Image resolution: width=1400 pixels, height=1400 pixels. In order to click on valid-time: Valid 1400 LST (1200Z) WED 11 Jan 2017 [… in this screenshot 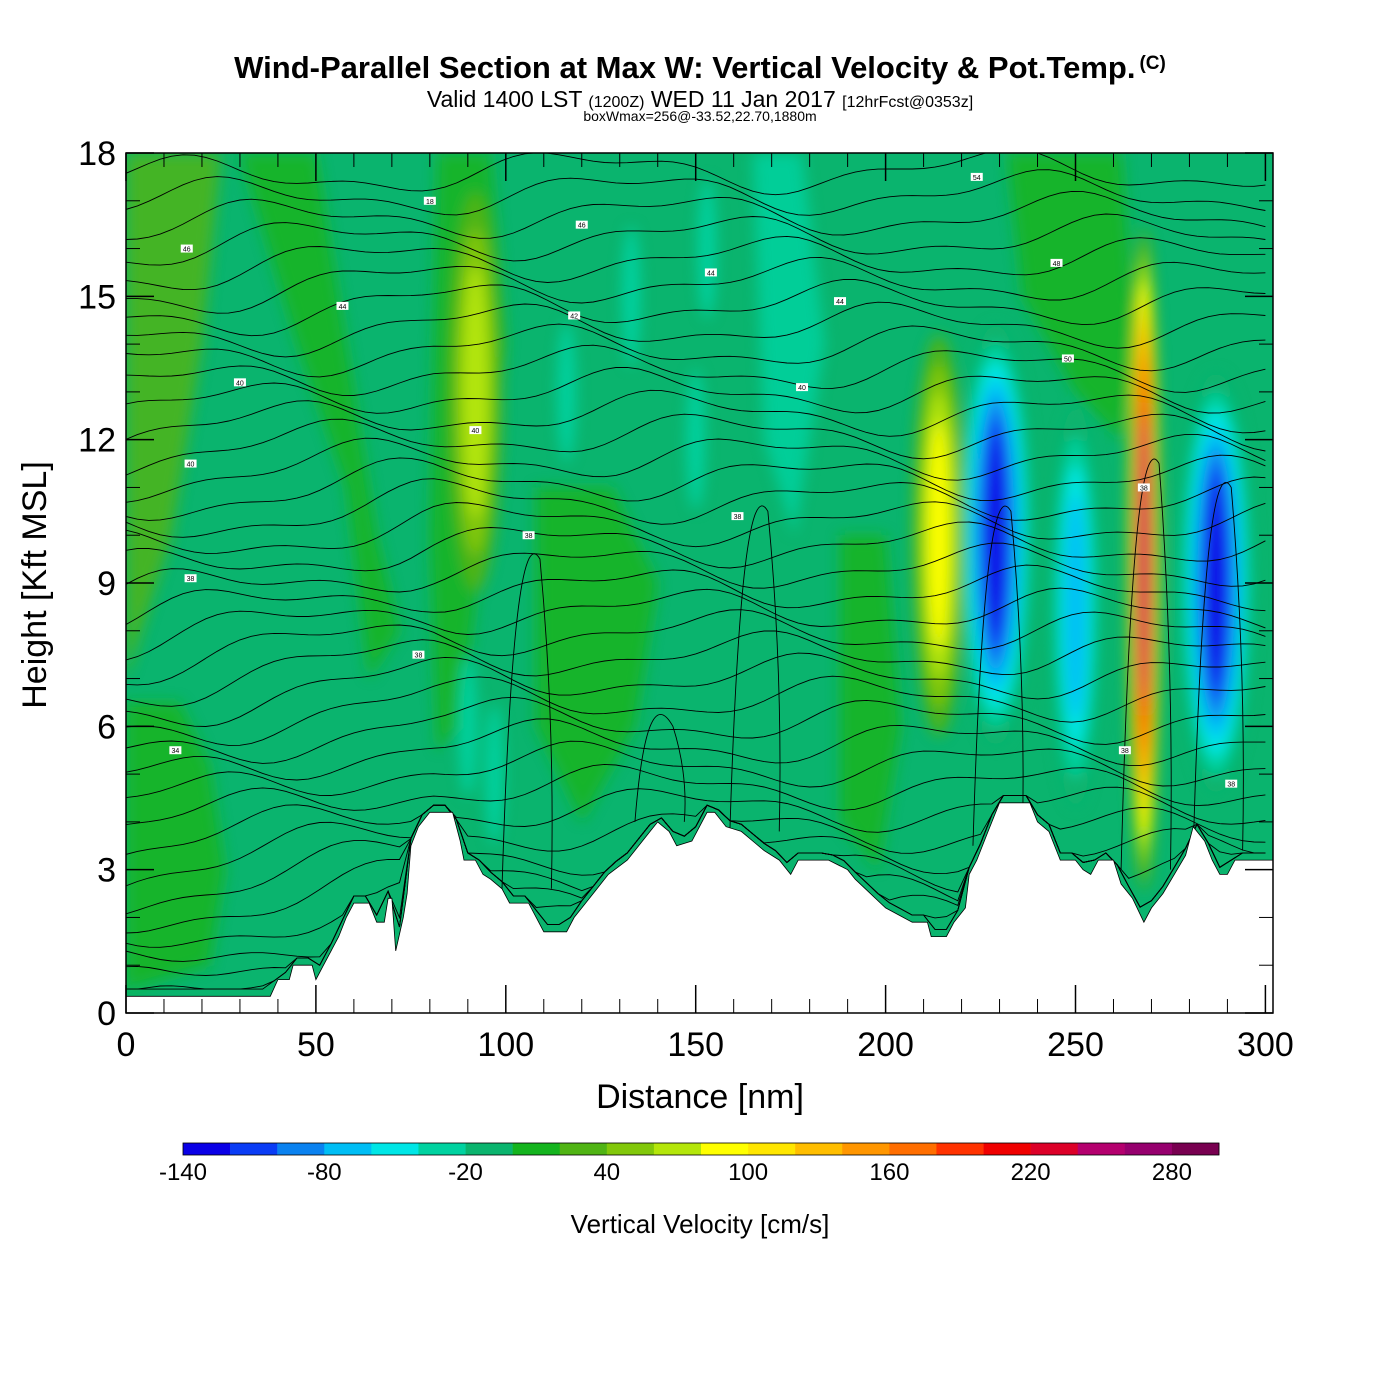, I will do `click(700, 99)`.